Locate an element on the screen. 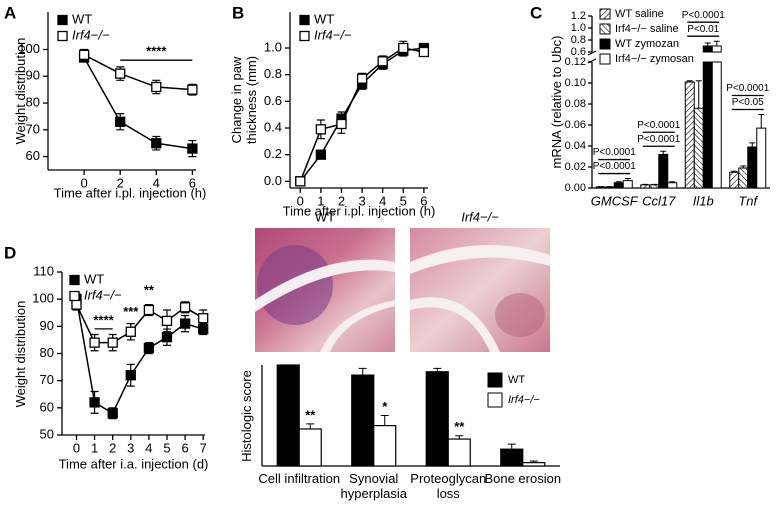 This screenshot has height=511, width=777. y-tick-label: 0.00 is located at coordinates (575, 188).